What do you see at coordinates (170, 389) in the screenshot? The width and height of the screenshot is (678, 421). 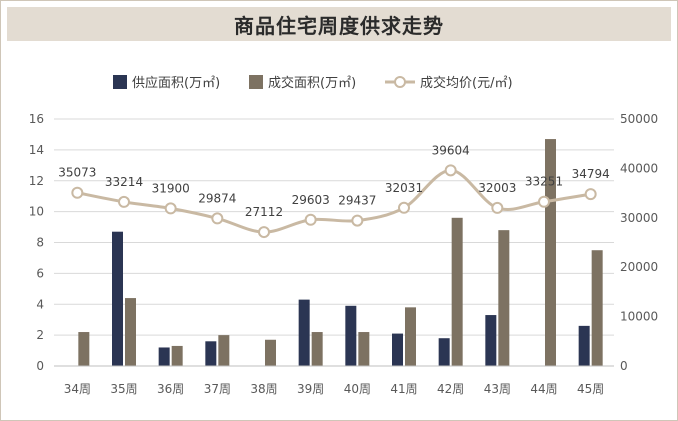 I see `x-tick-label: 36周` at bounding box center [170, 389].